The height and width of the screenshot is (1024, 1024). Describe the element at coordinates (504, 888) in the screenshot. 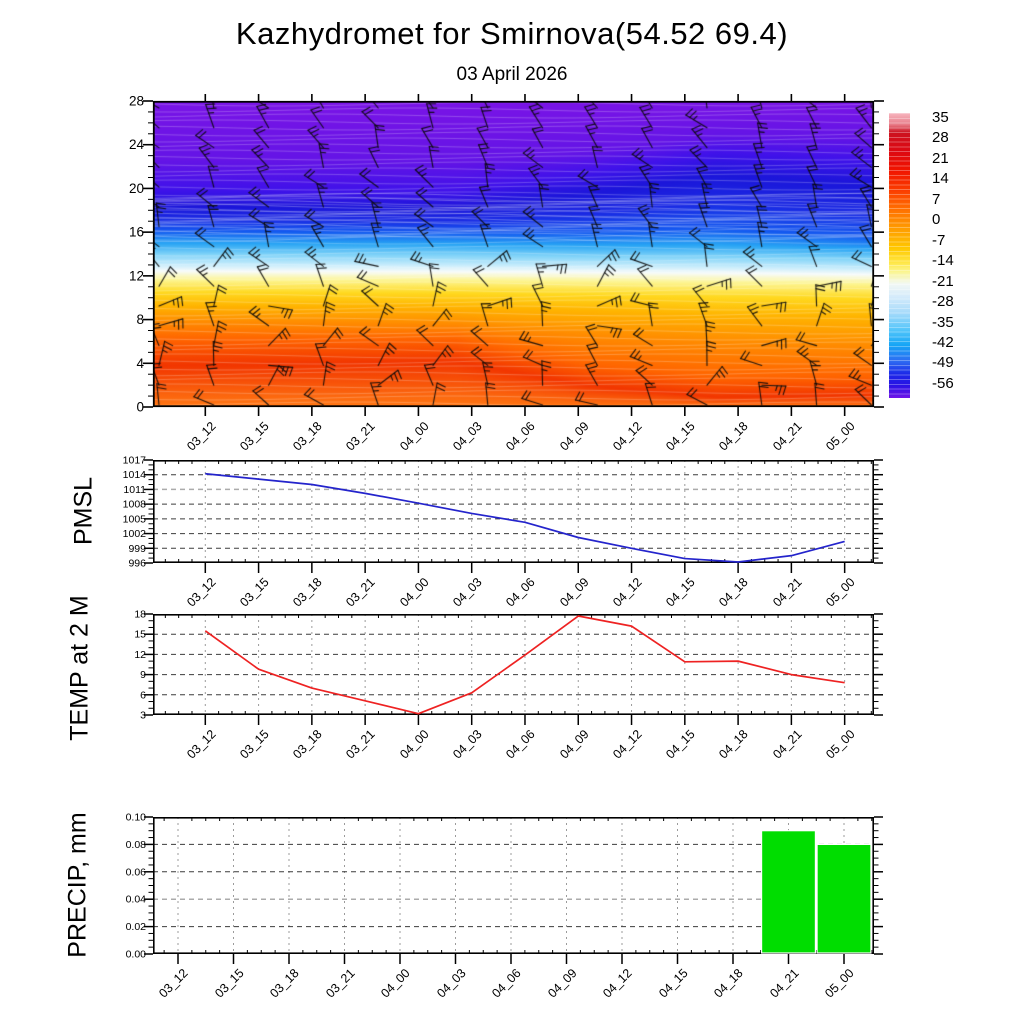

I see `precip-panel: 0.00 0.02 0.04 0.06 0.08 0.10` at that location.